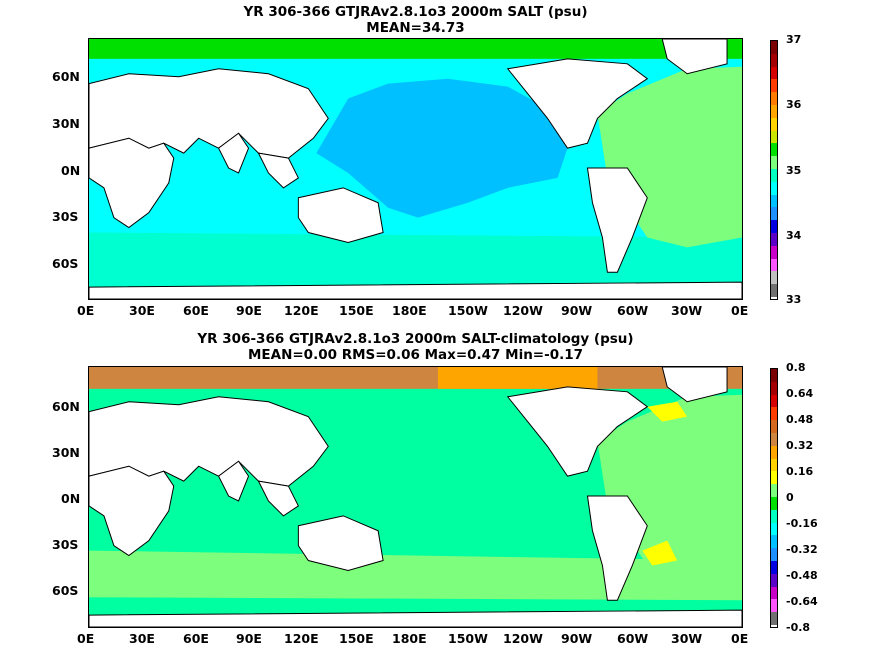 This screenshot has height=656, width=875. Describe the element at coordinates (802, 575) in the screenshot. I see `p2-cb-lbl-8: -0.48` at that location.